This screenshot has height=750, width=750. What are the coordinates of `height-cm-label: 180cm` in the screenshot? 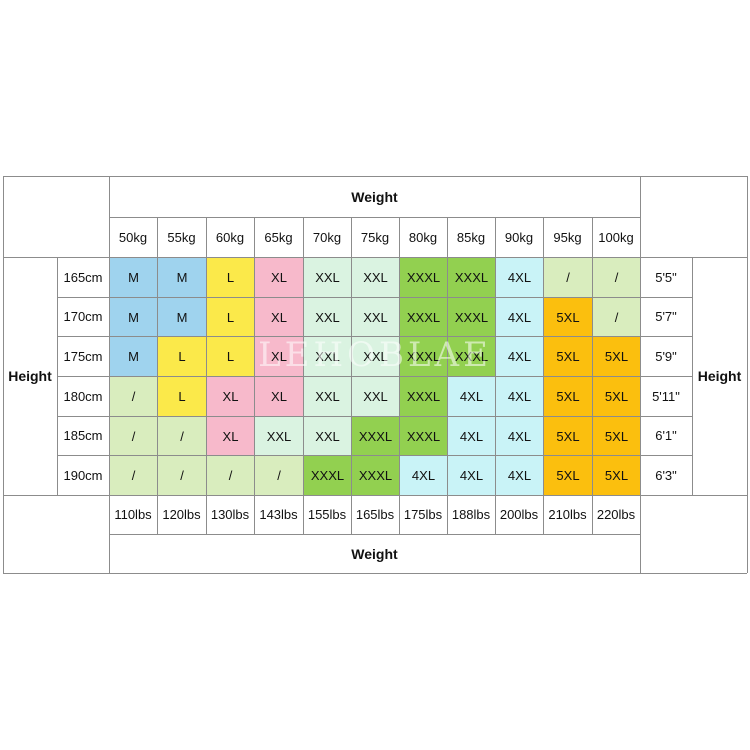 It's located at (83, 396).